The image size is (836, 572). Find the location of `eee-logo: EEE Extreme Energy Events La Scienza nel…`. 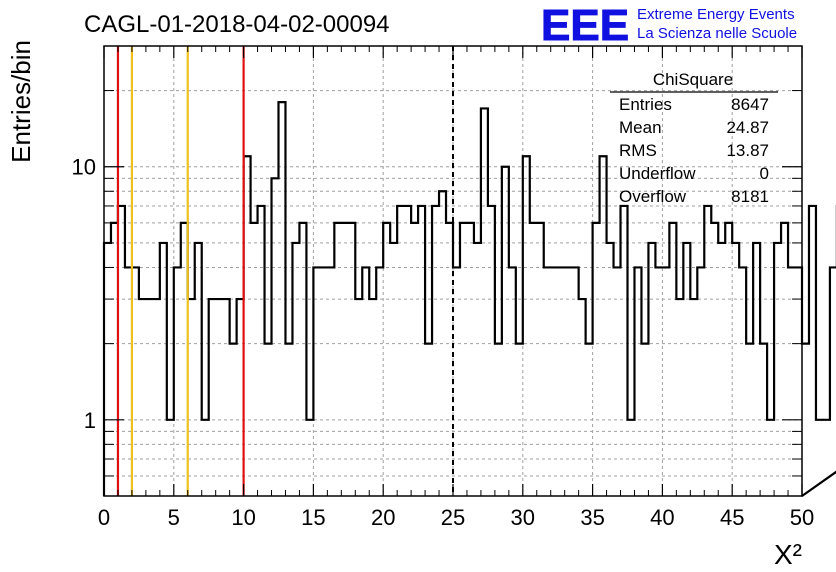

eee-logo: EEE Extreme Energy Events La Scienza nel… is located at coordinates (669, 26).